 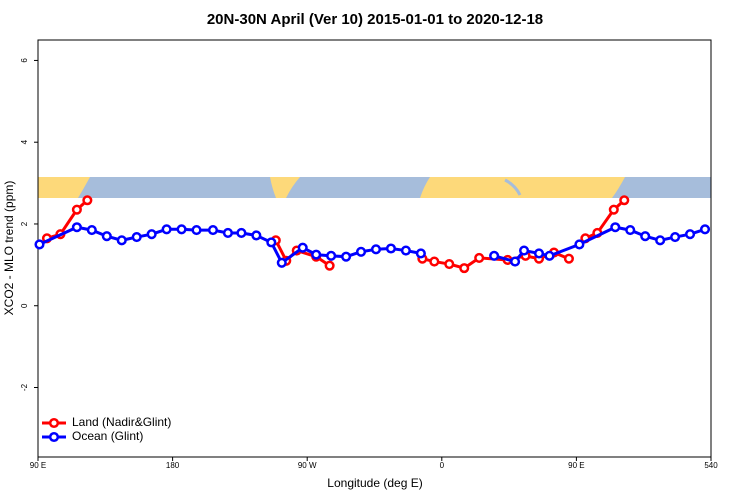 What do you see at coordinates (9, 248) in the screenshot?
I see `y-axis-label: XCO2 - MLO trend (ppm)` at bounding box center [9, 248].